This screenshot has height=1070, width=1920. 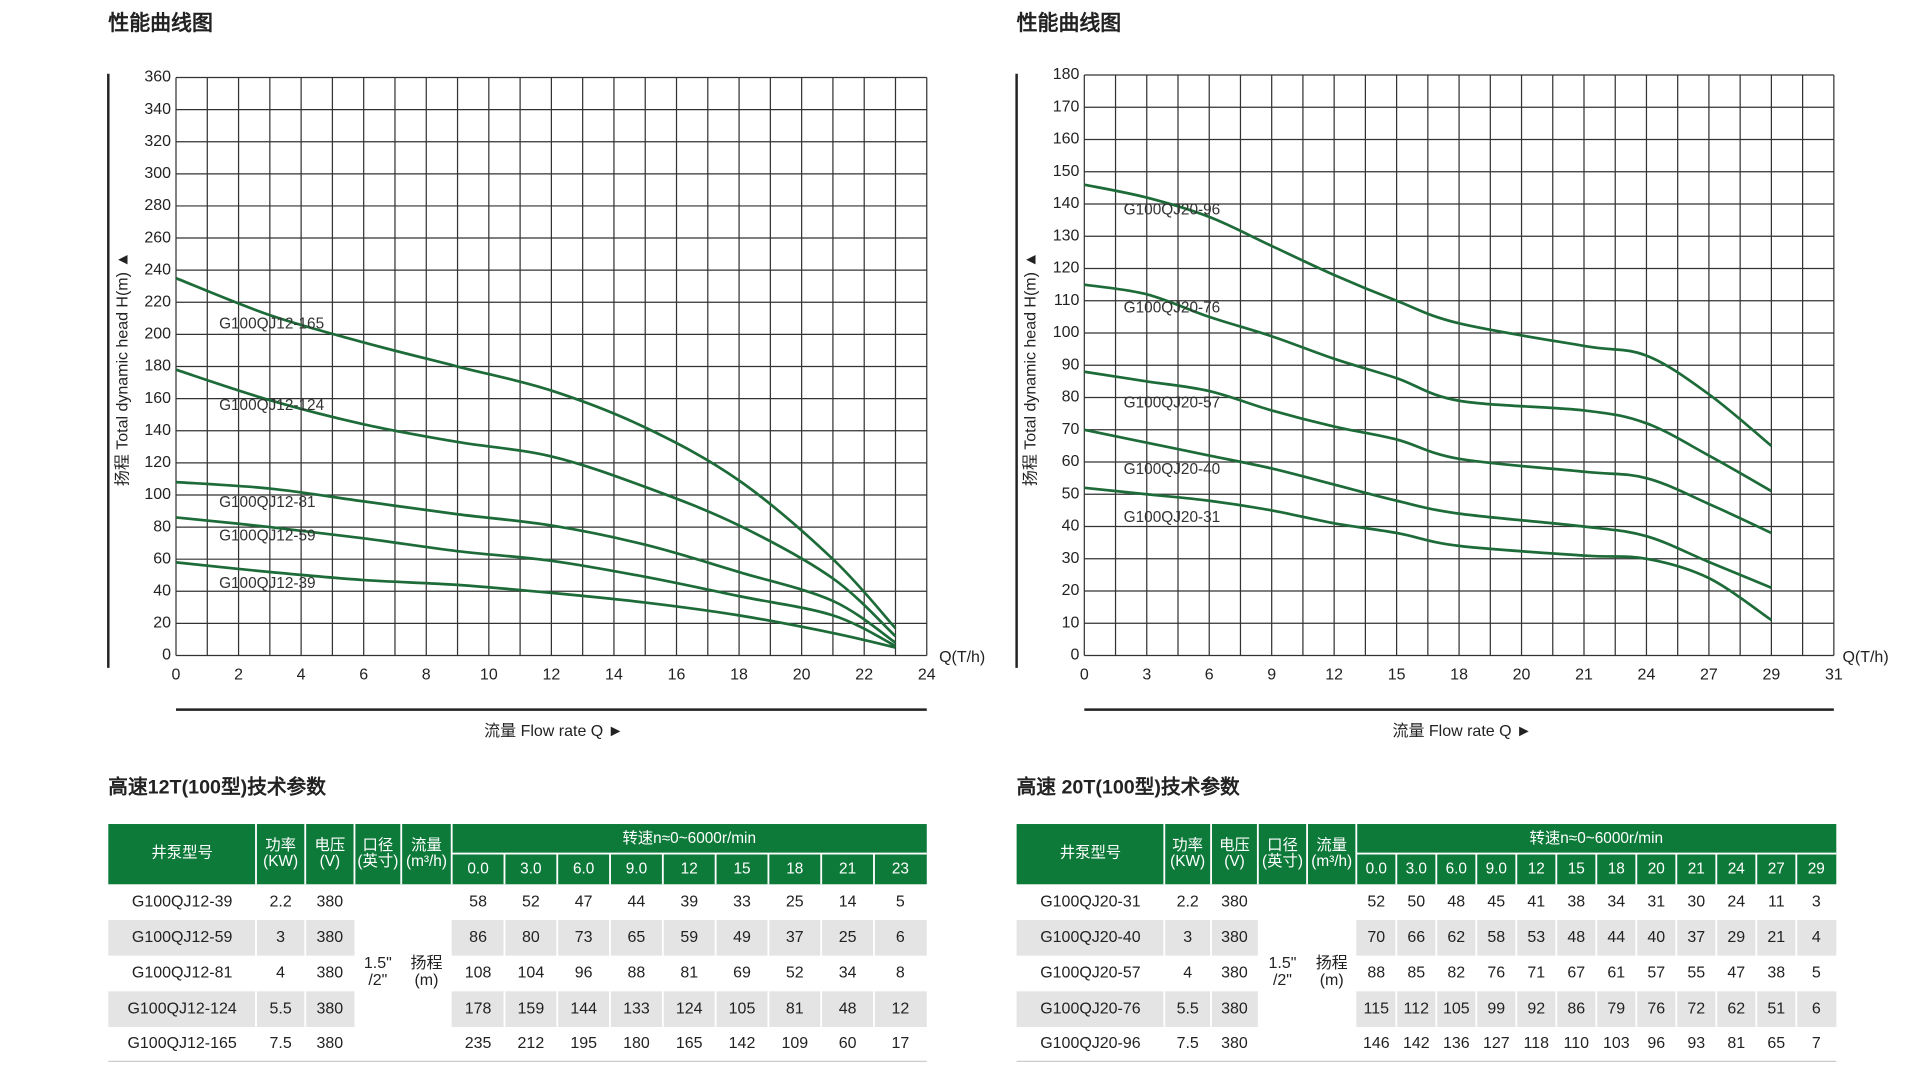 What do you see at coordinates (900, 901) in the screenshot?
I see `cell: 5` at bounding box center [900, 901].